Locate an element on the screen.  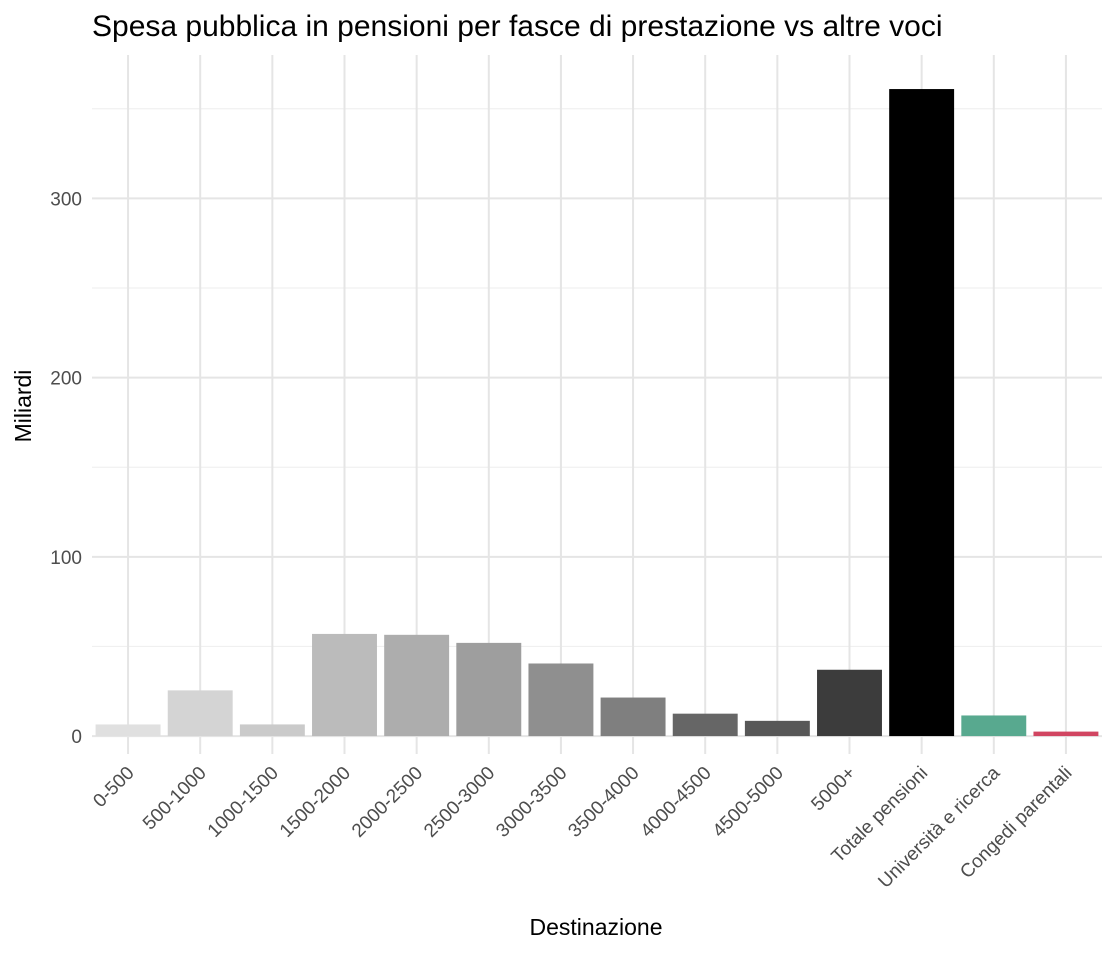
y-tick-label: 300 is located at coordinates (66, 199).